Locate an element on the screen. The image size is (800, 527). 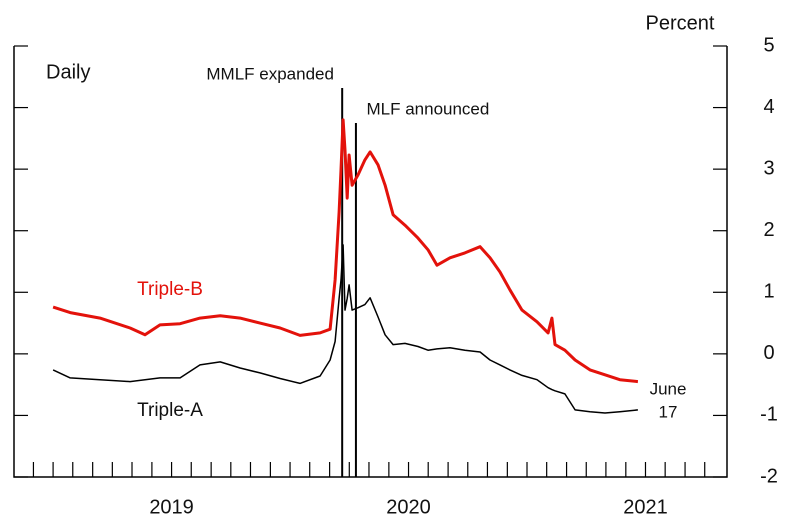
y-axis-label: Percent is located at coordinates (680, 23).